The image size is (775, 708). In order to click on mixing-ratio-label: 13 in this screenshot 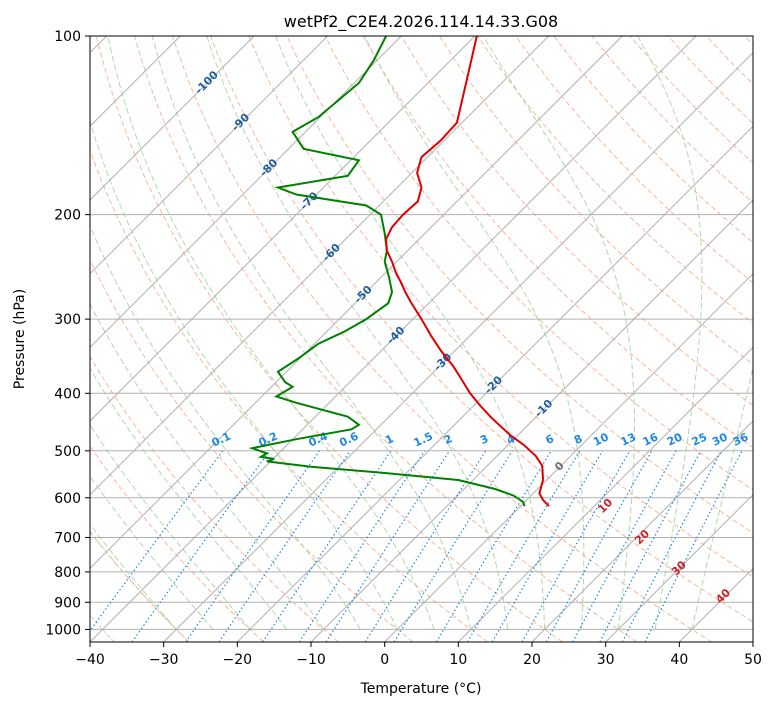, I will do `click(628, 439)`.